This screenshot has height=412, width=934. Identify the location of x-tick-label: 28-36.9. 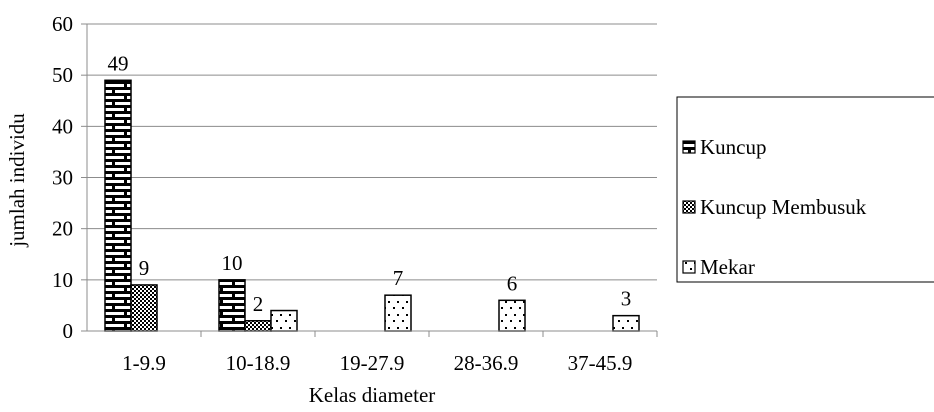
(486, 363).